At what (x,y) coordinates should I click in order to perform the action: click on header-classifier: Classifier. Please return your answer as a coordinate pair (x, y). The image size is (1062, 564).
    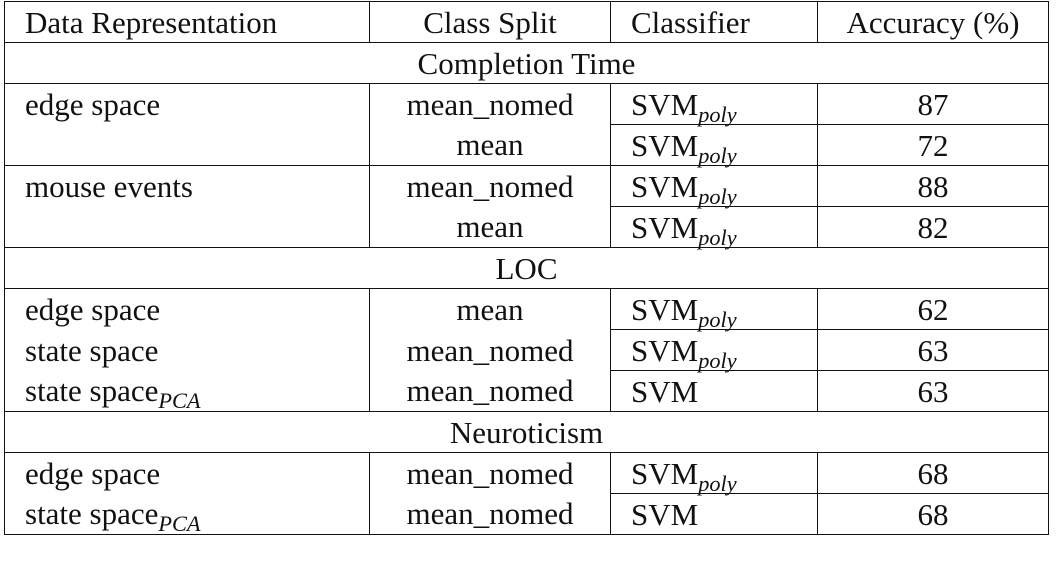
    Looking at the image, I should click on (714, 22).